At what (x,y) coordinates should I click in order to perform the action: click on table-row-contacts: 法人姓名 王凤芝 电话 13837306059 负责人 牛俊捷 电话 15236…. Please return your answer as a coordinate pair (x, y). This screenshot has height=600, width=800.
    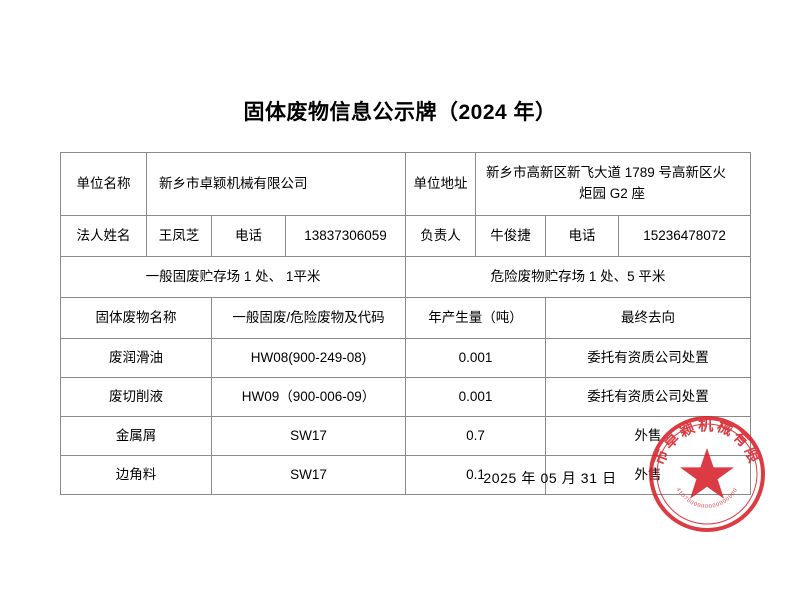
    Looking at the image, I should click on (406, 236).